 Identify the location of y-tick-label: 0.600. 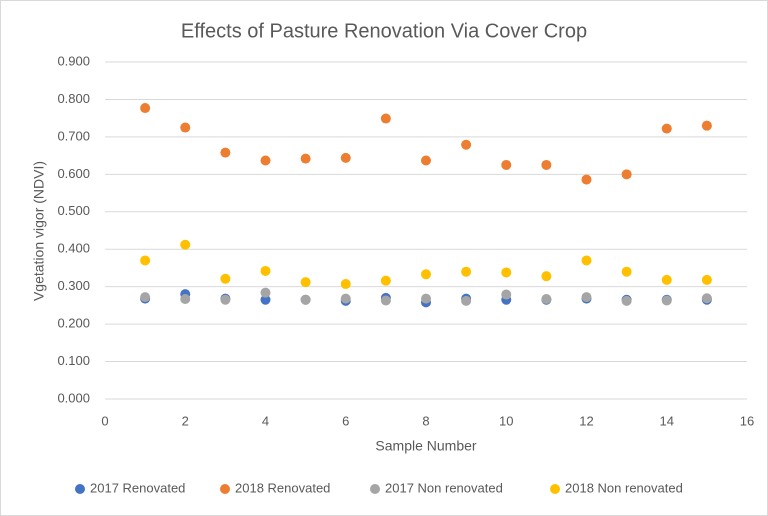
(73, 173).